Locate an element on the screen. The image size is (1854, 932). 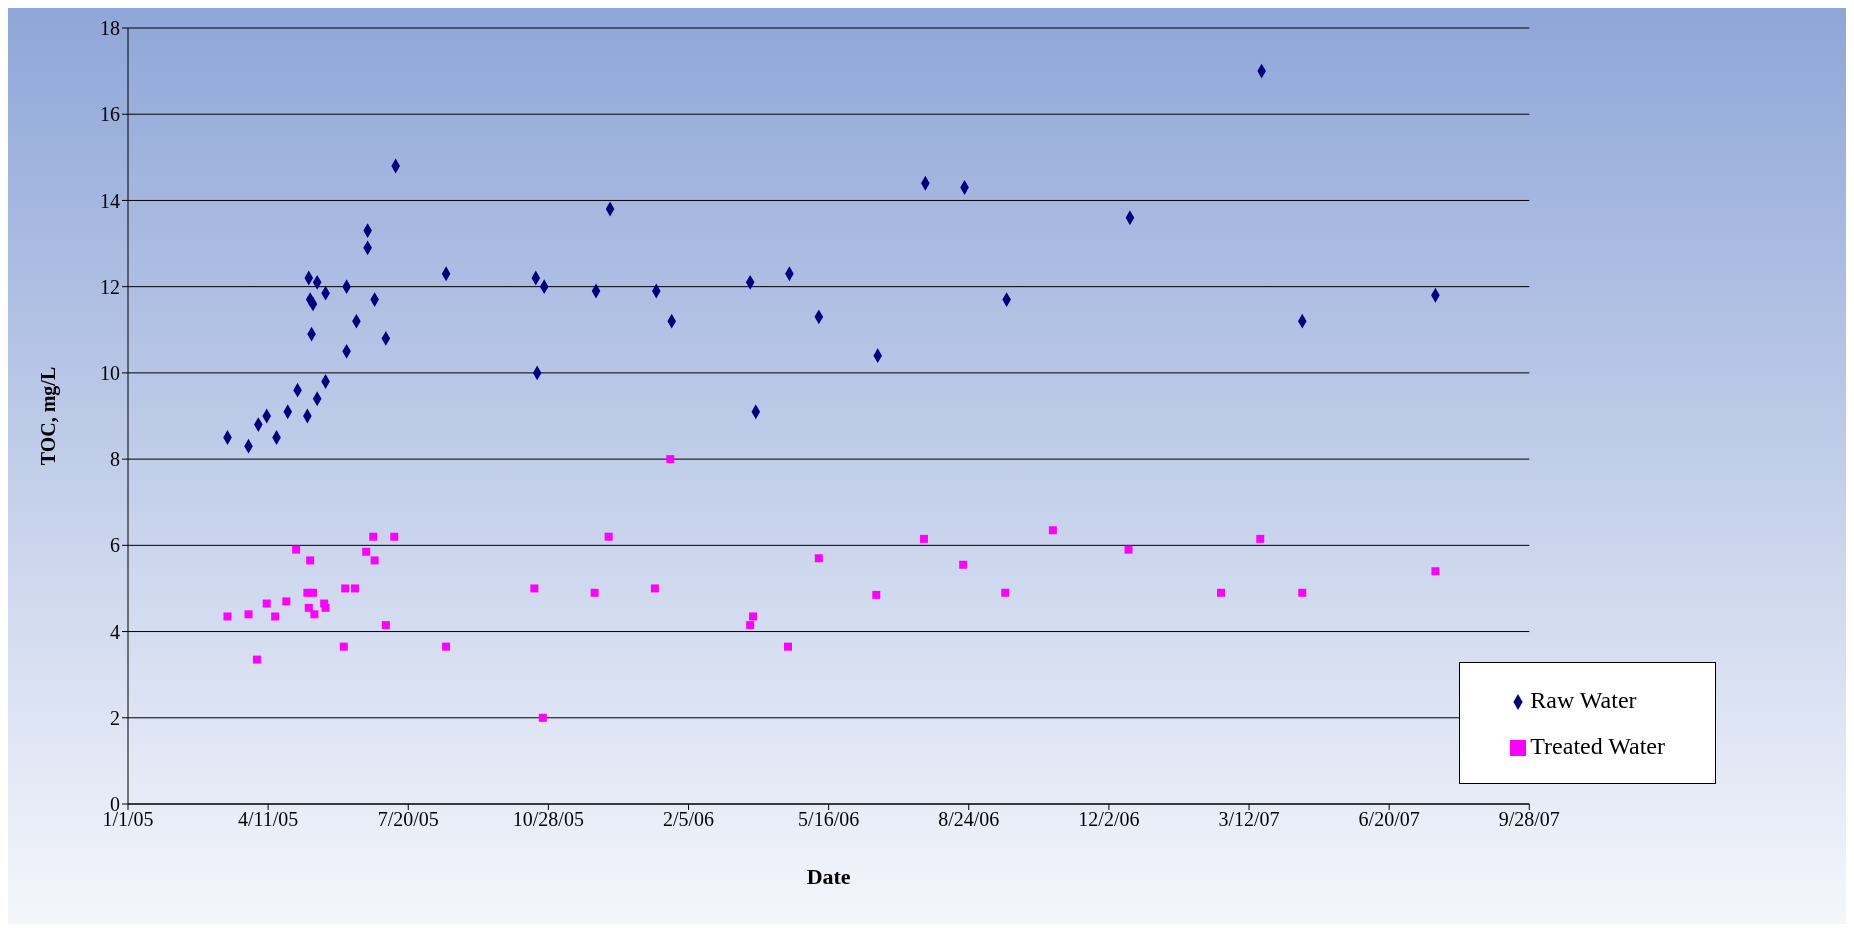
x-tick-label: 8/24/06 is located at coordinates (969, 819).